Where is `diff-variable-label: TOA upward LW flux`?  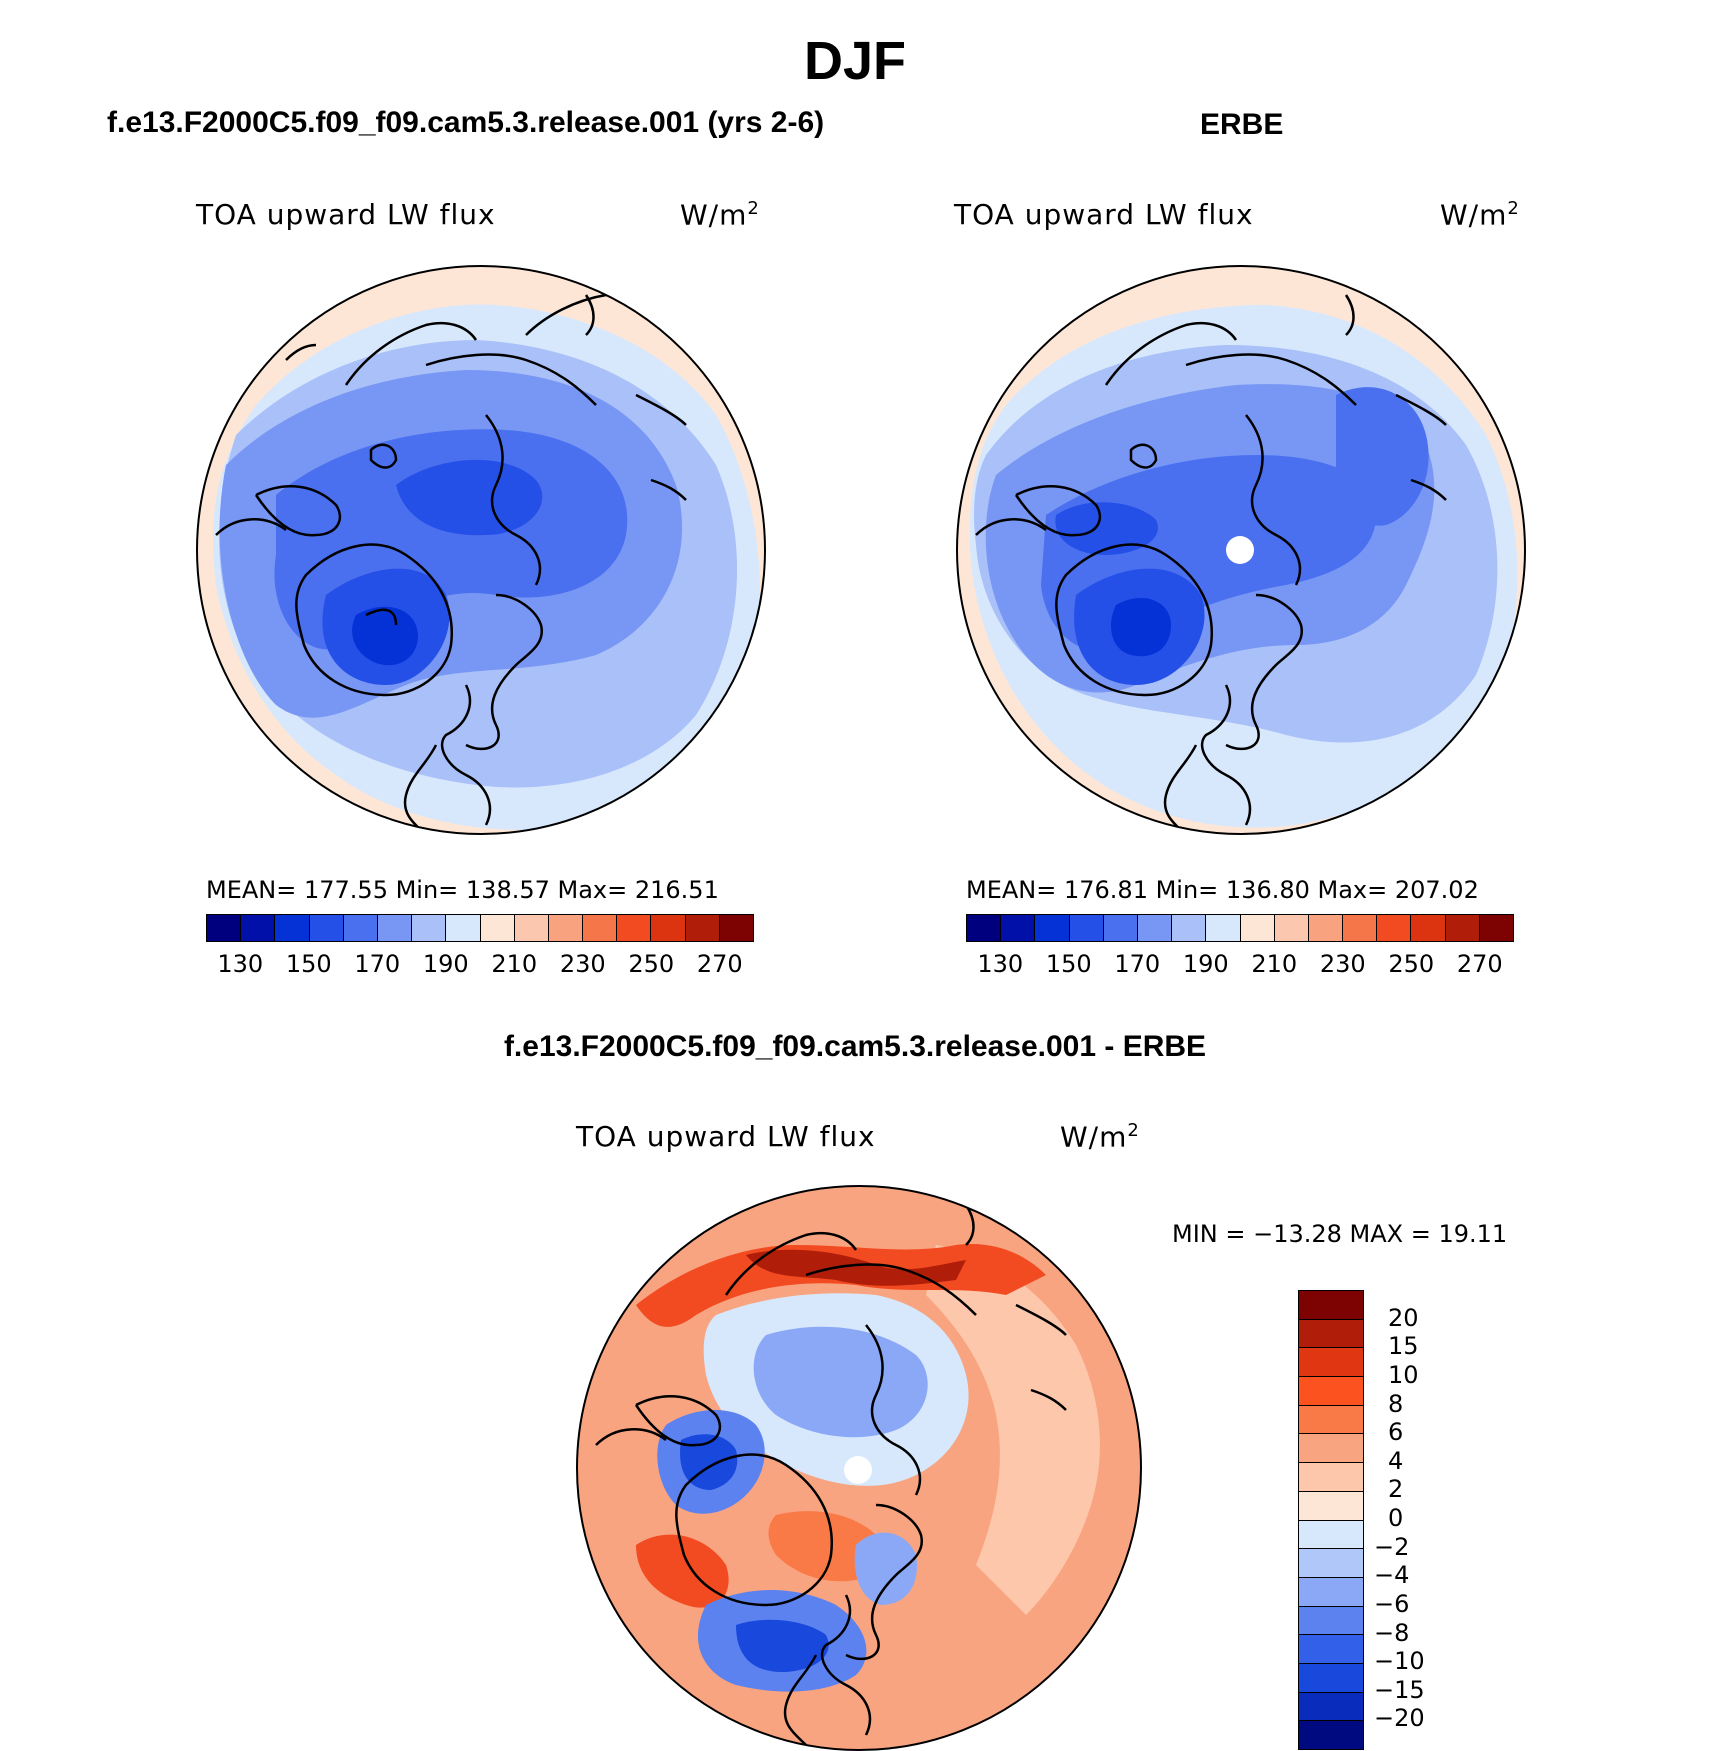 diff-variable-label: TOA upward LW flux is located at coordinates (726, 1136).